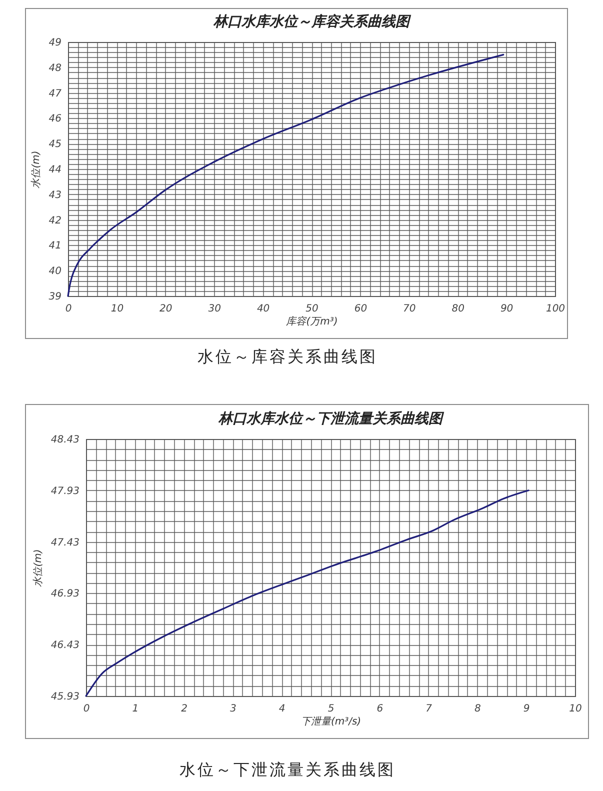  What do you see at coordinates (55, 195) in the screenshot?
I see `y-tick-label: 43` at bounding box center [55, 195].